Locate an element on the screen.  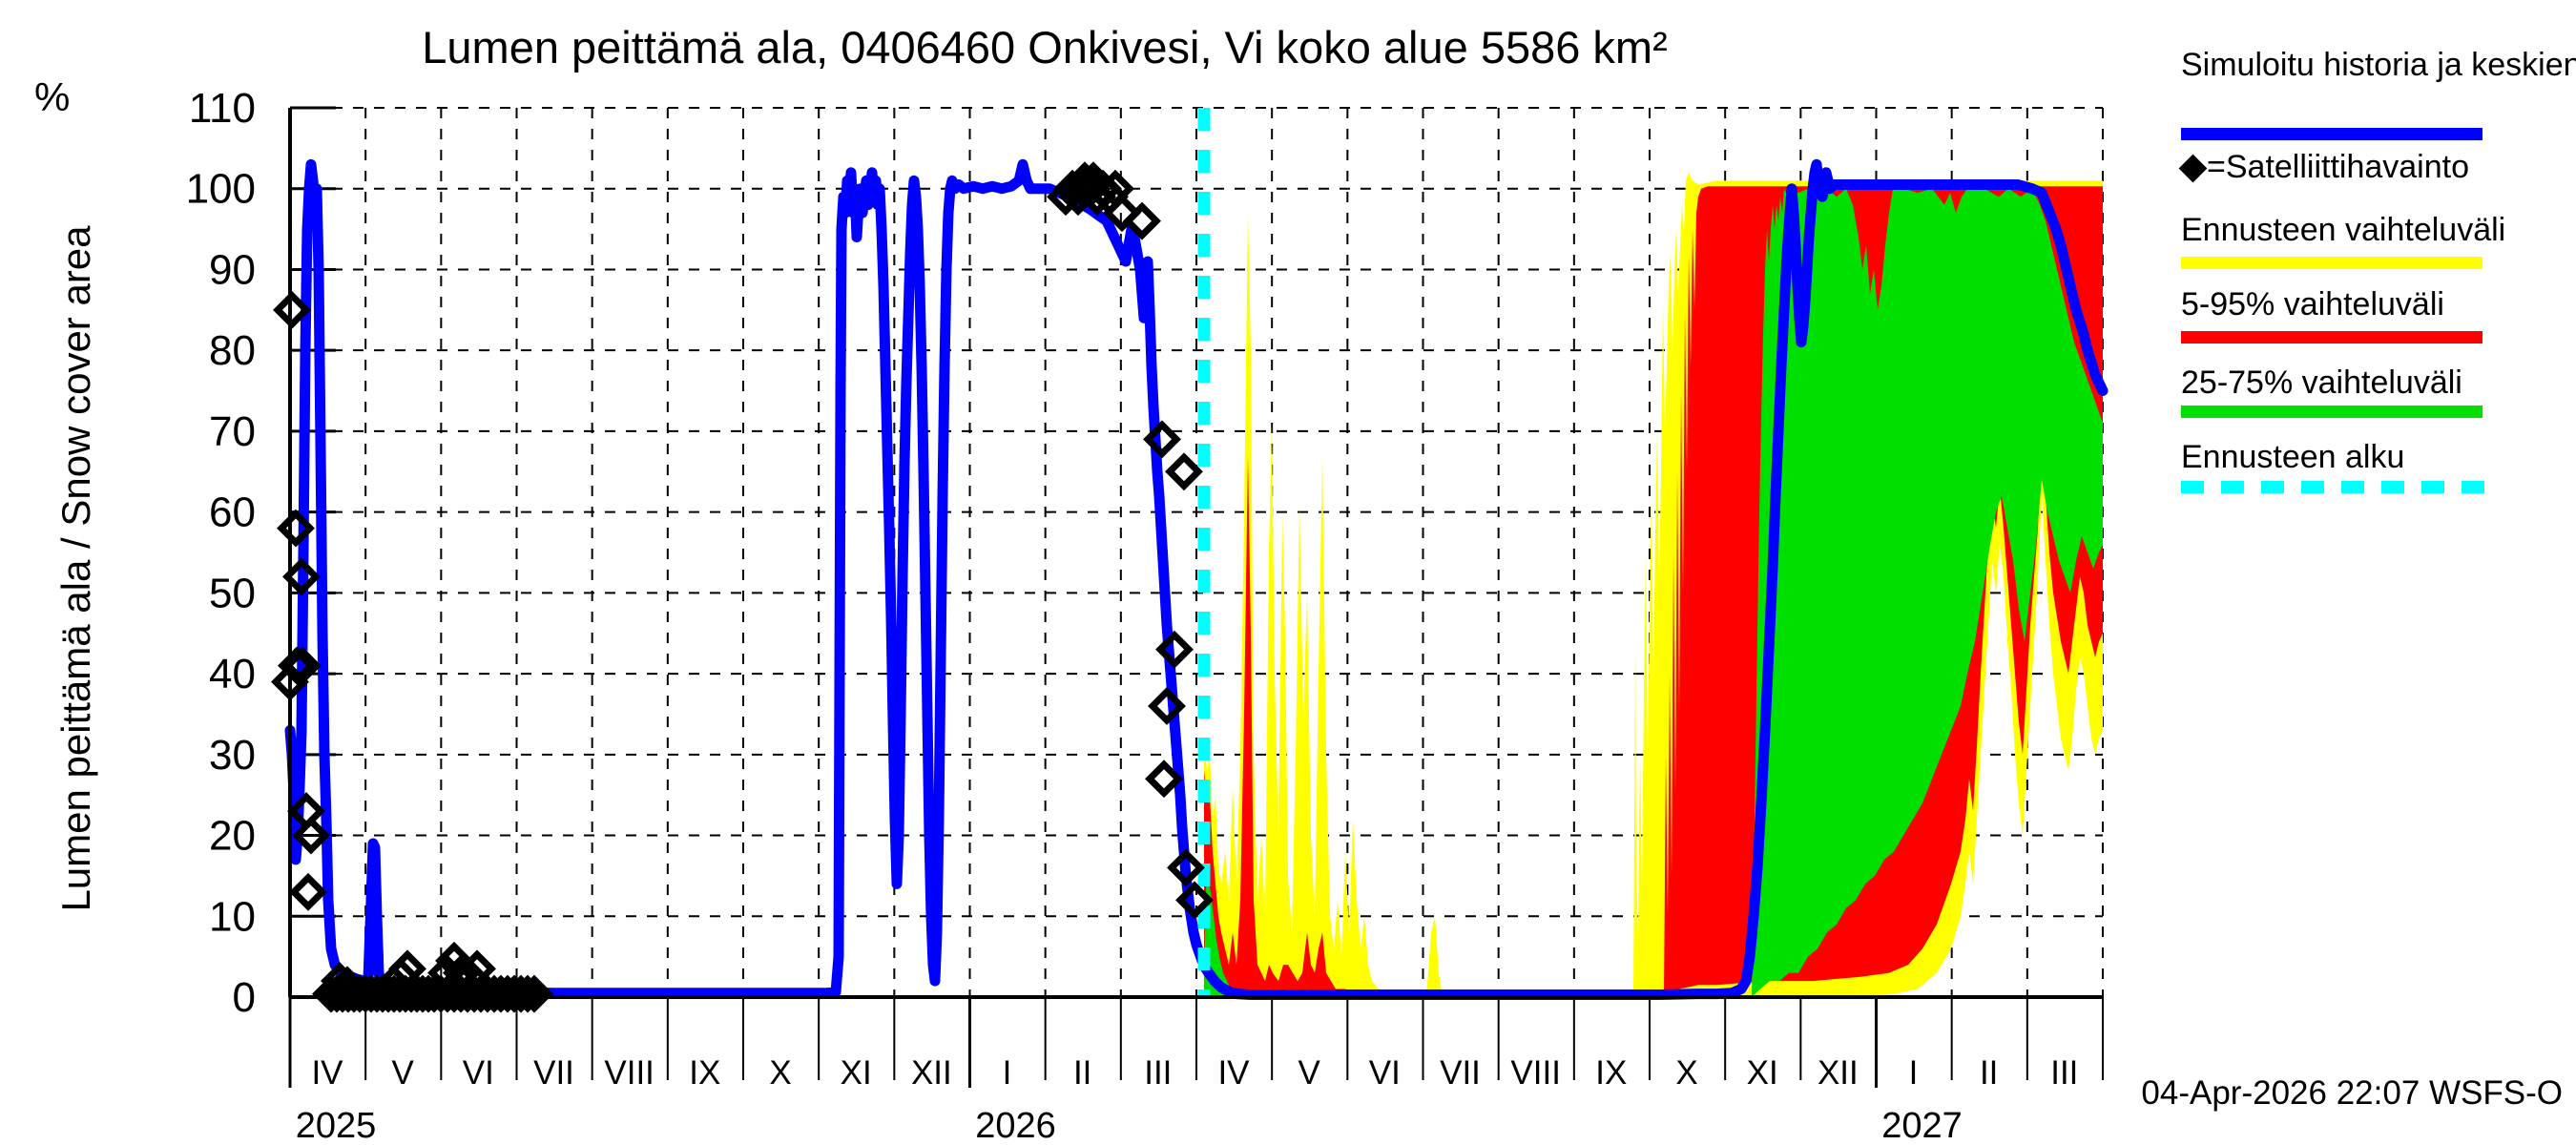
x-year-label: 2027 is located at coordinates (1922, 1125).